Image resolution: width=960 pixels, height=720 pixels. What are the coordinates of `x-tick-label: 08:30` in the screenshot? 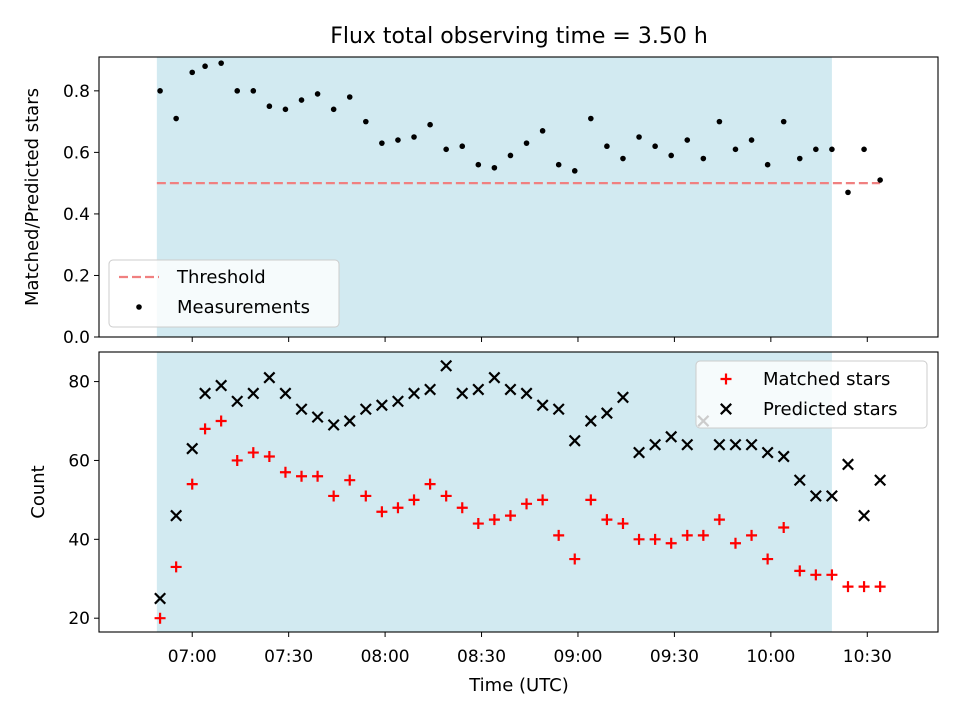 It's located at (481, 657).